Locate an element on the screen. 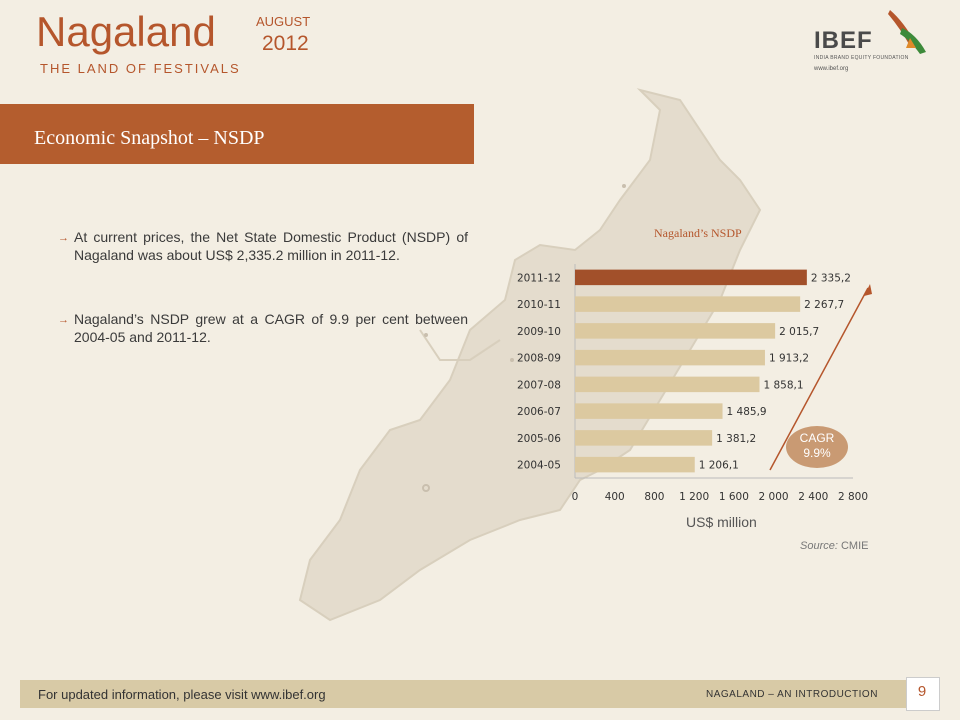 The height and width of the screenshot is (720, 960). category-label: 2009-10 is located at coordinates (539, 332).